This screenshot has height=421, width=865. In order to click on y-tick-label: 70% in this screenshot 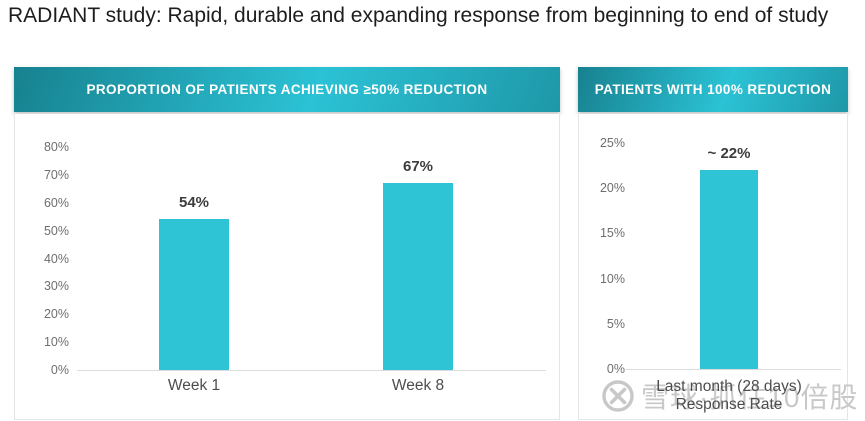, I will do `click(56, 174)`.